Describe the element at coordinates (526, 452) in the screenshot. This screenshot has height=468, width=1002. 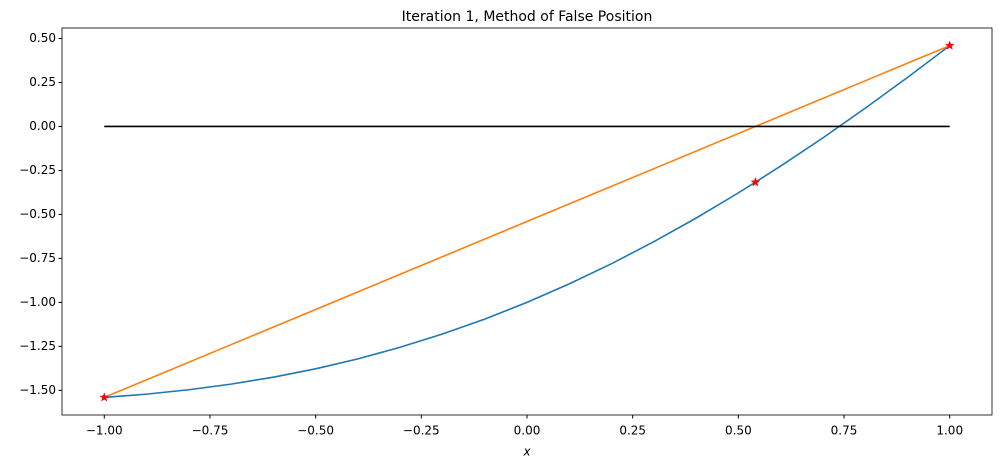
I see `x-axis-label: x` at that location.